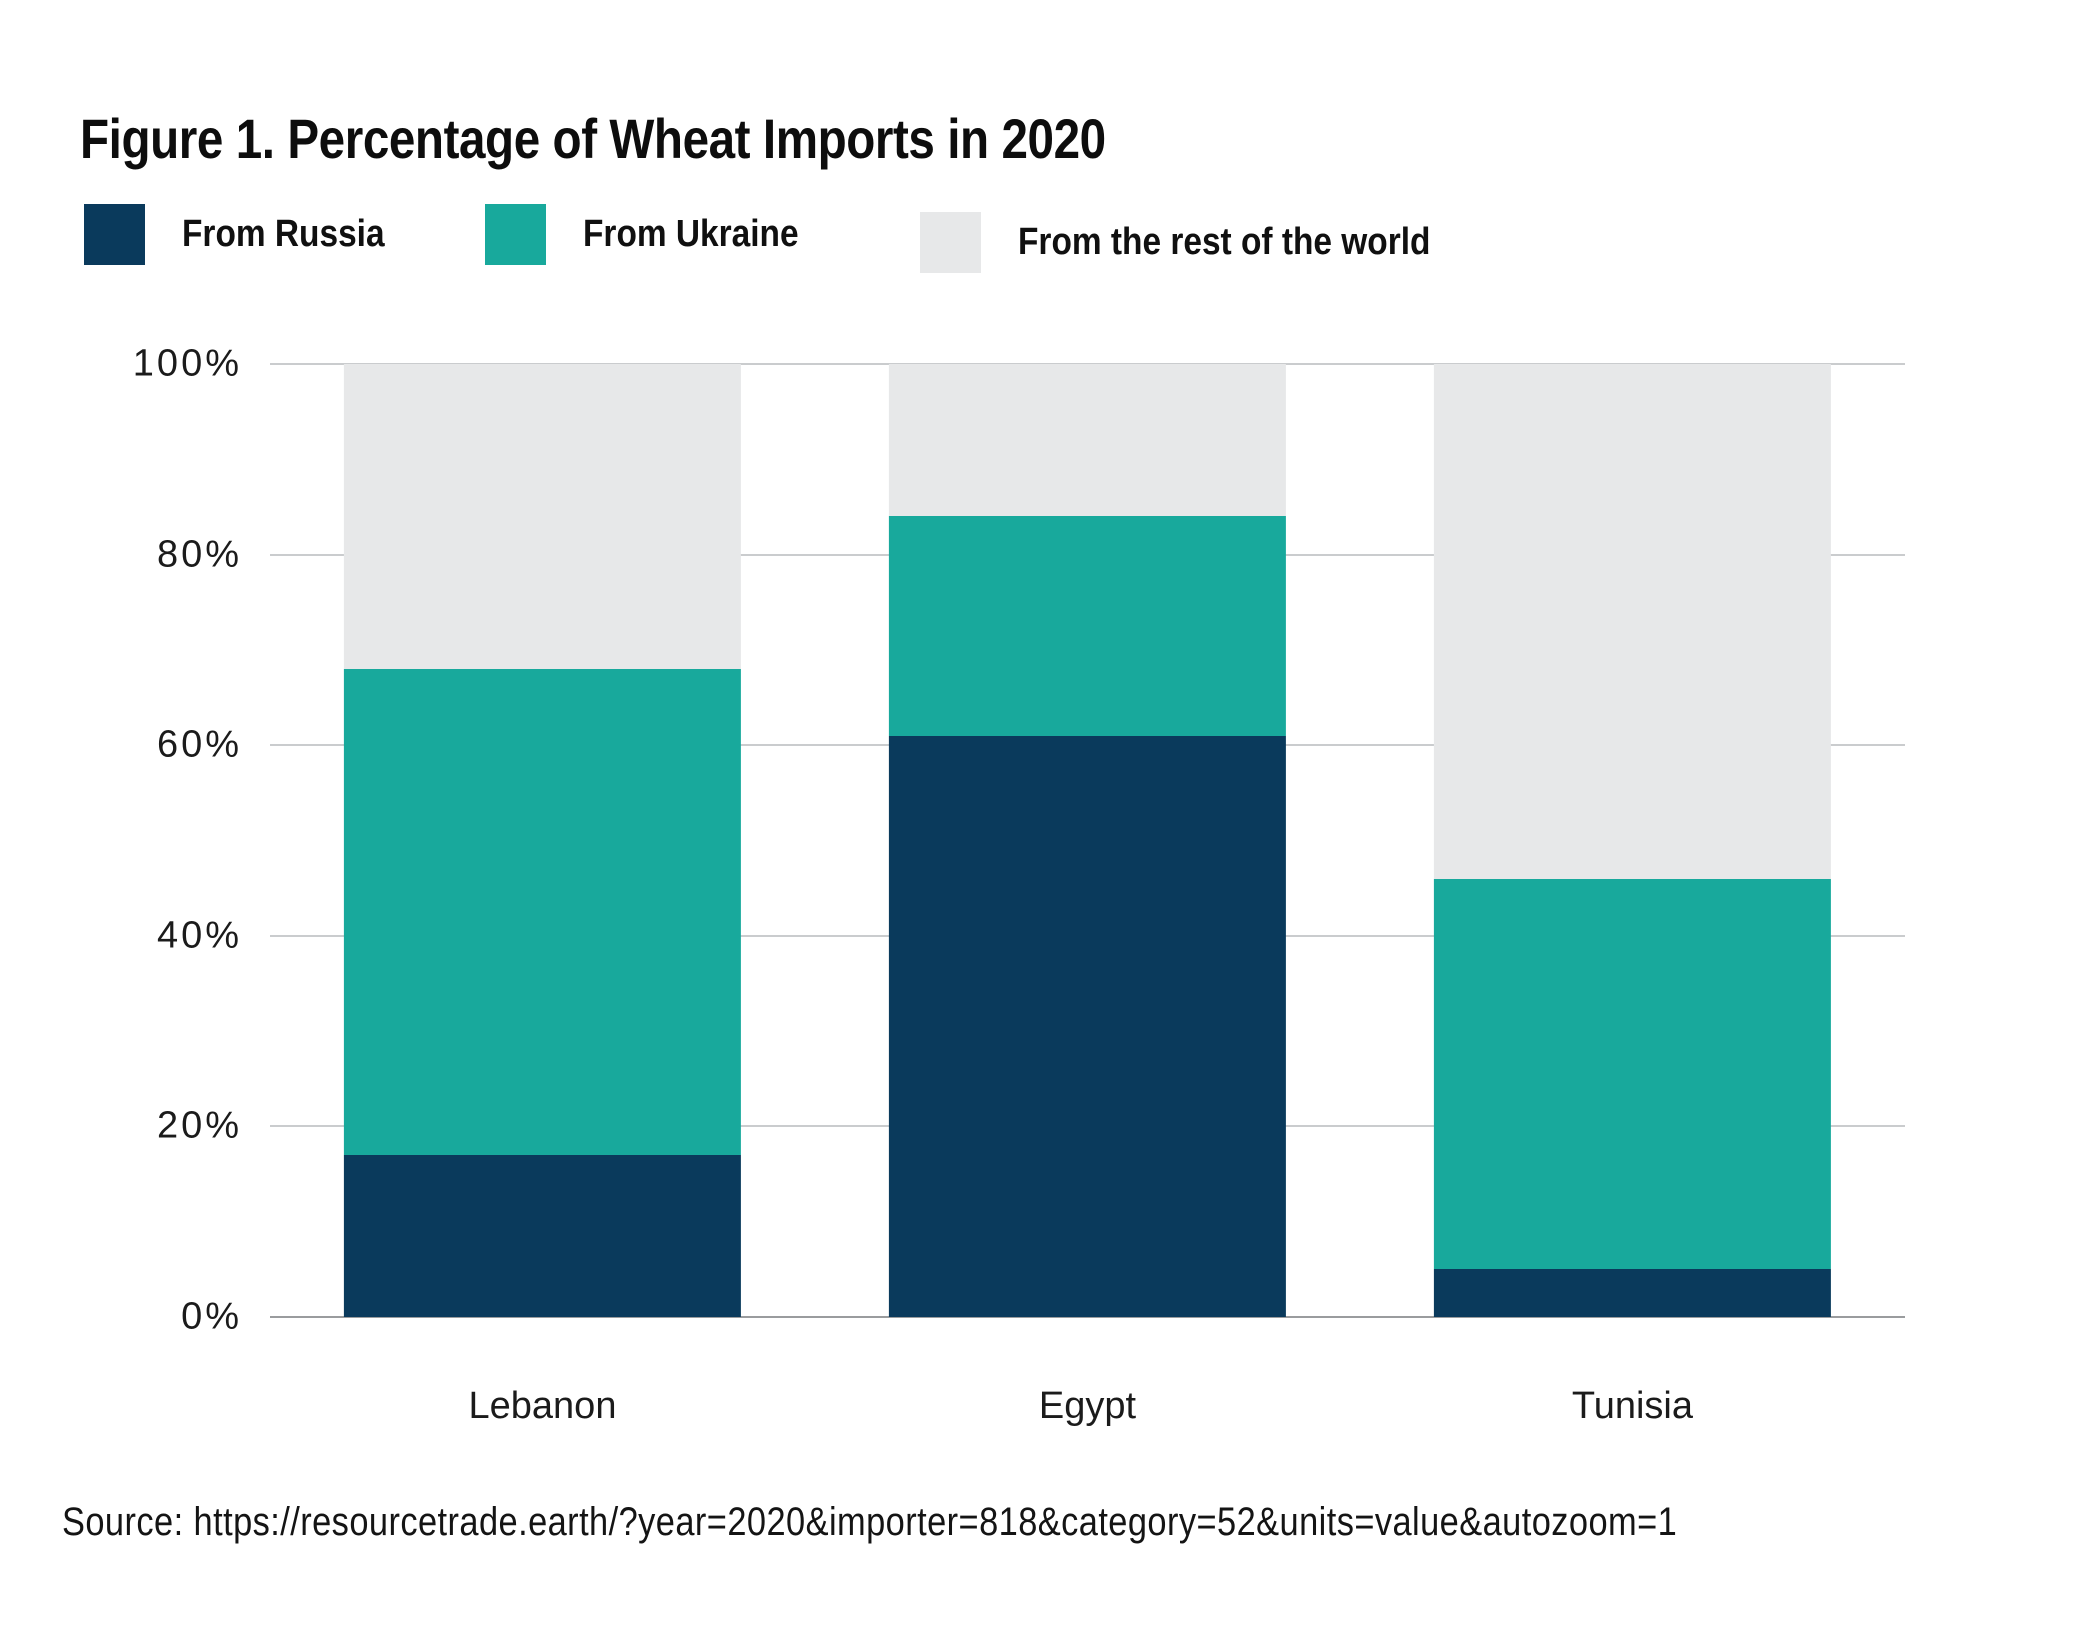 The image size is (2084, 1629). I want to click on legend-item-ukraine: From Ukraine, so click(656, 234).